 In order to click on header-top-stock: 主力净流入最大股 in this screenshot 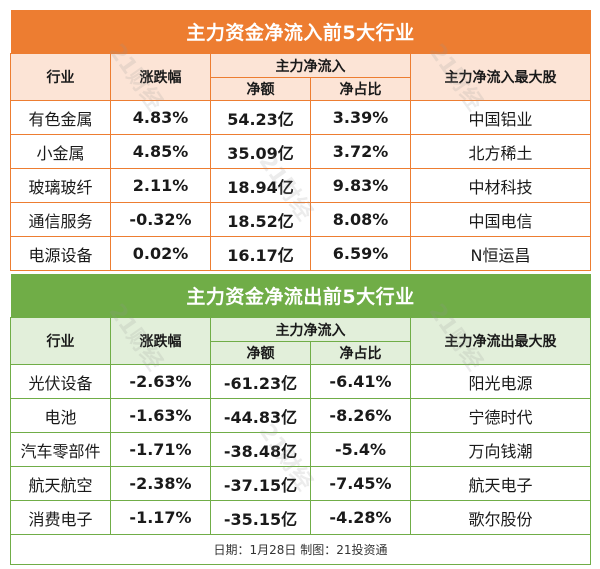, I will do `click(500, 77)`.